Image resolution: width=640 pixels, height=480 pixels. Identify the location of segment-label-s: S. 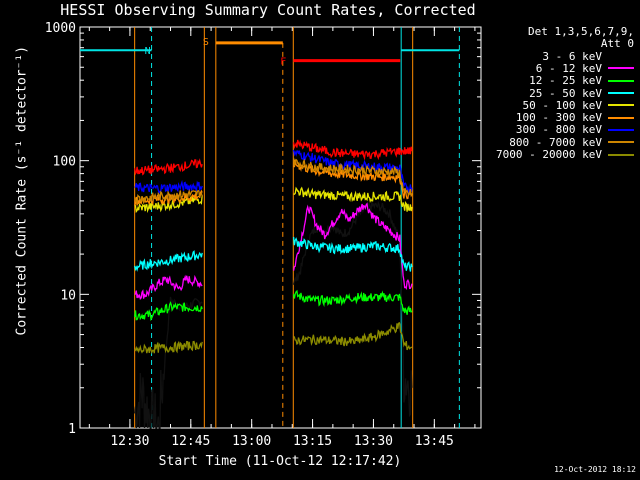
(206, 42).